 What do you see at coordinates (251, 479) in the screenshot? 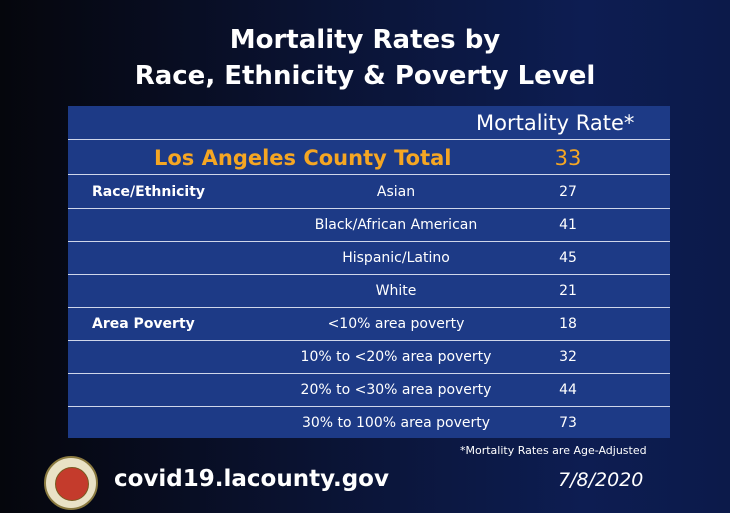
I see `website-url: covid19.lacounty.gov` at bounding box center [251, 479].